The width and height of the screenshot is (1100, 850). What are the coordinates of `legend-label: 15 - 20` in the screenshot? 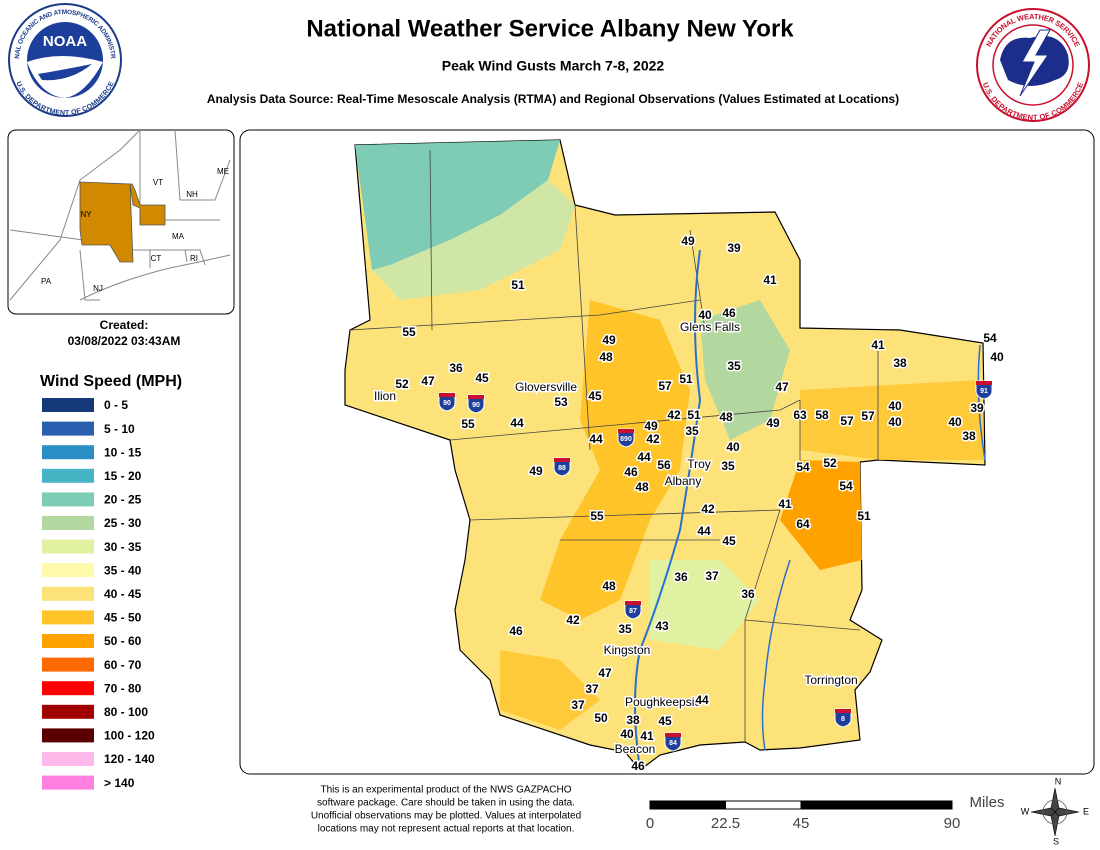 It's located at (123, 476).